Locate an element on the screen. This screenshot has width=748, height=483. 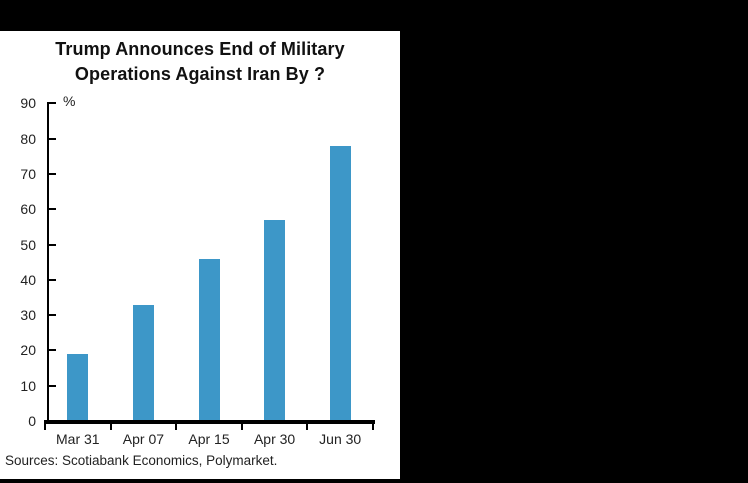
chart-title-line1: Trump Announces End of Military is located at coordinates (200, 49).